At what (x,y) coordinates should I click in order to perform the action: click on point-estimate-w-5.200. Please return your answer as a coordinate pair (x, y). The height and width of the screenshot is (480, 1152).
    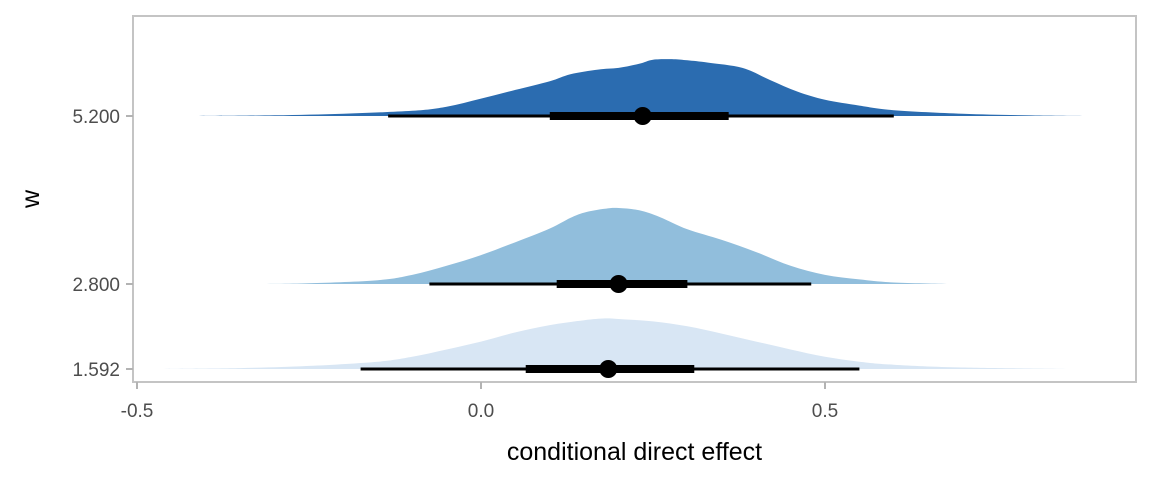
    Looking at the image, I should click on (642, 116).